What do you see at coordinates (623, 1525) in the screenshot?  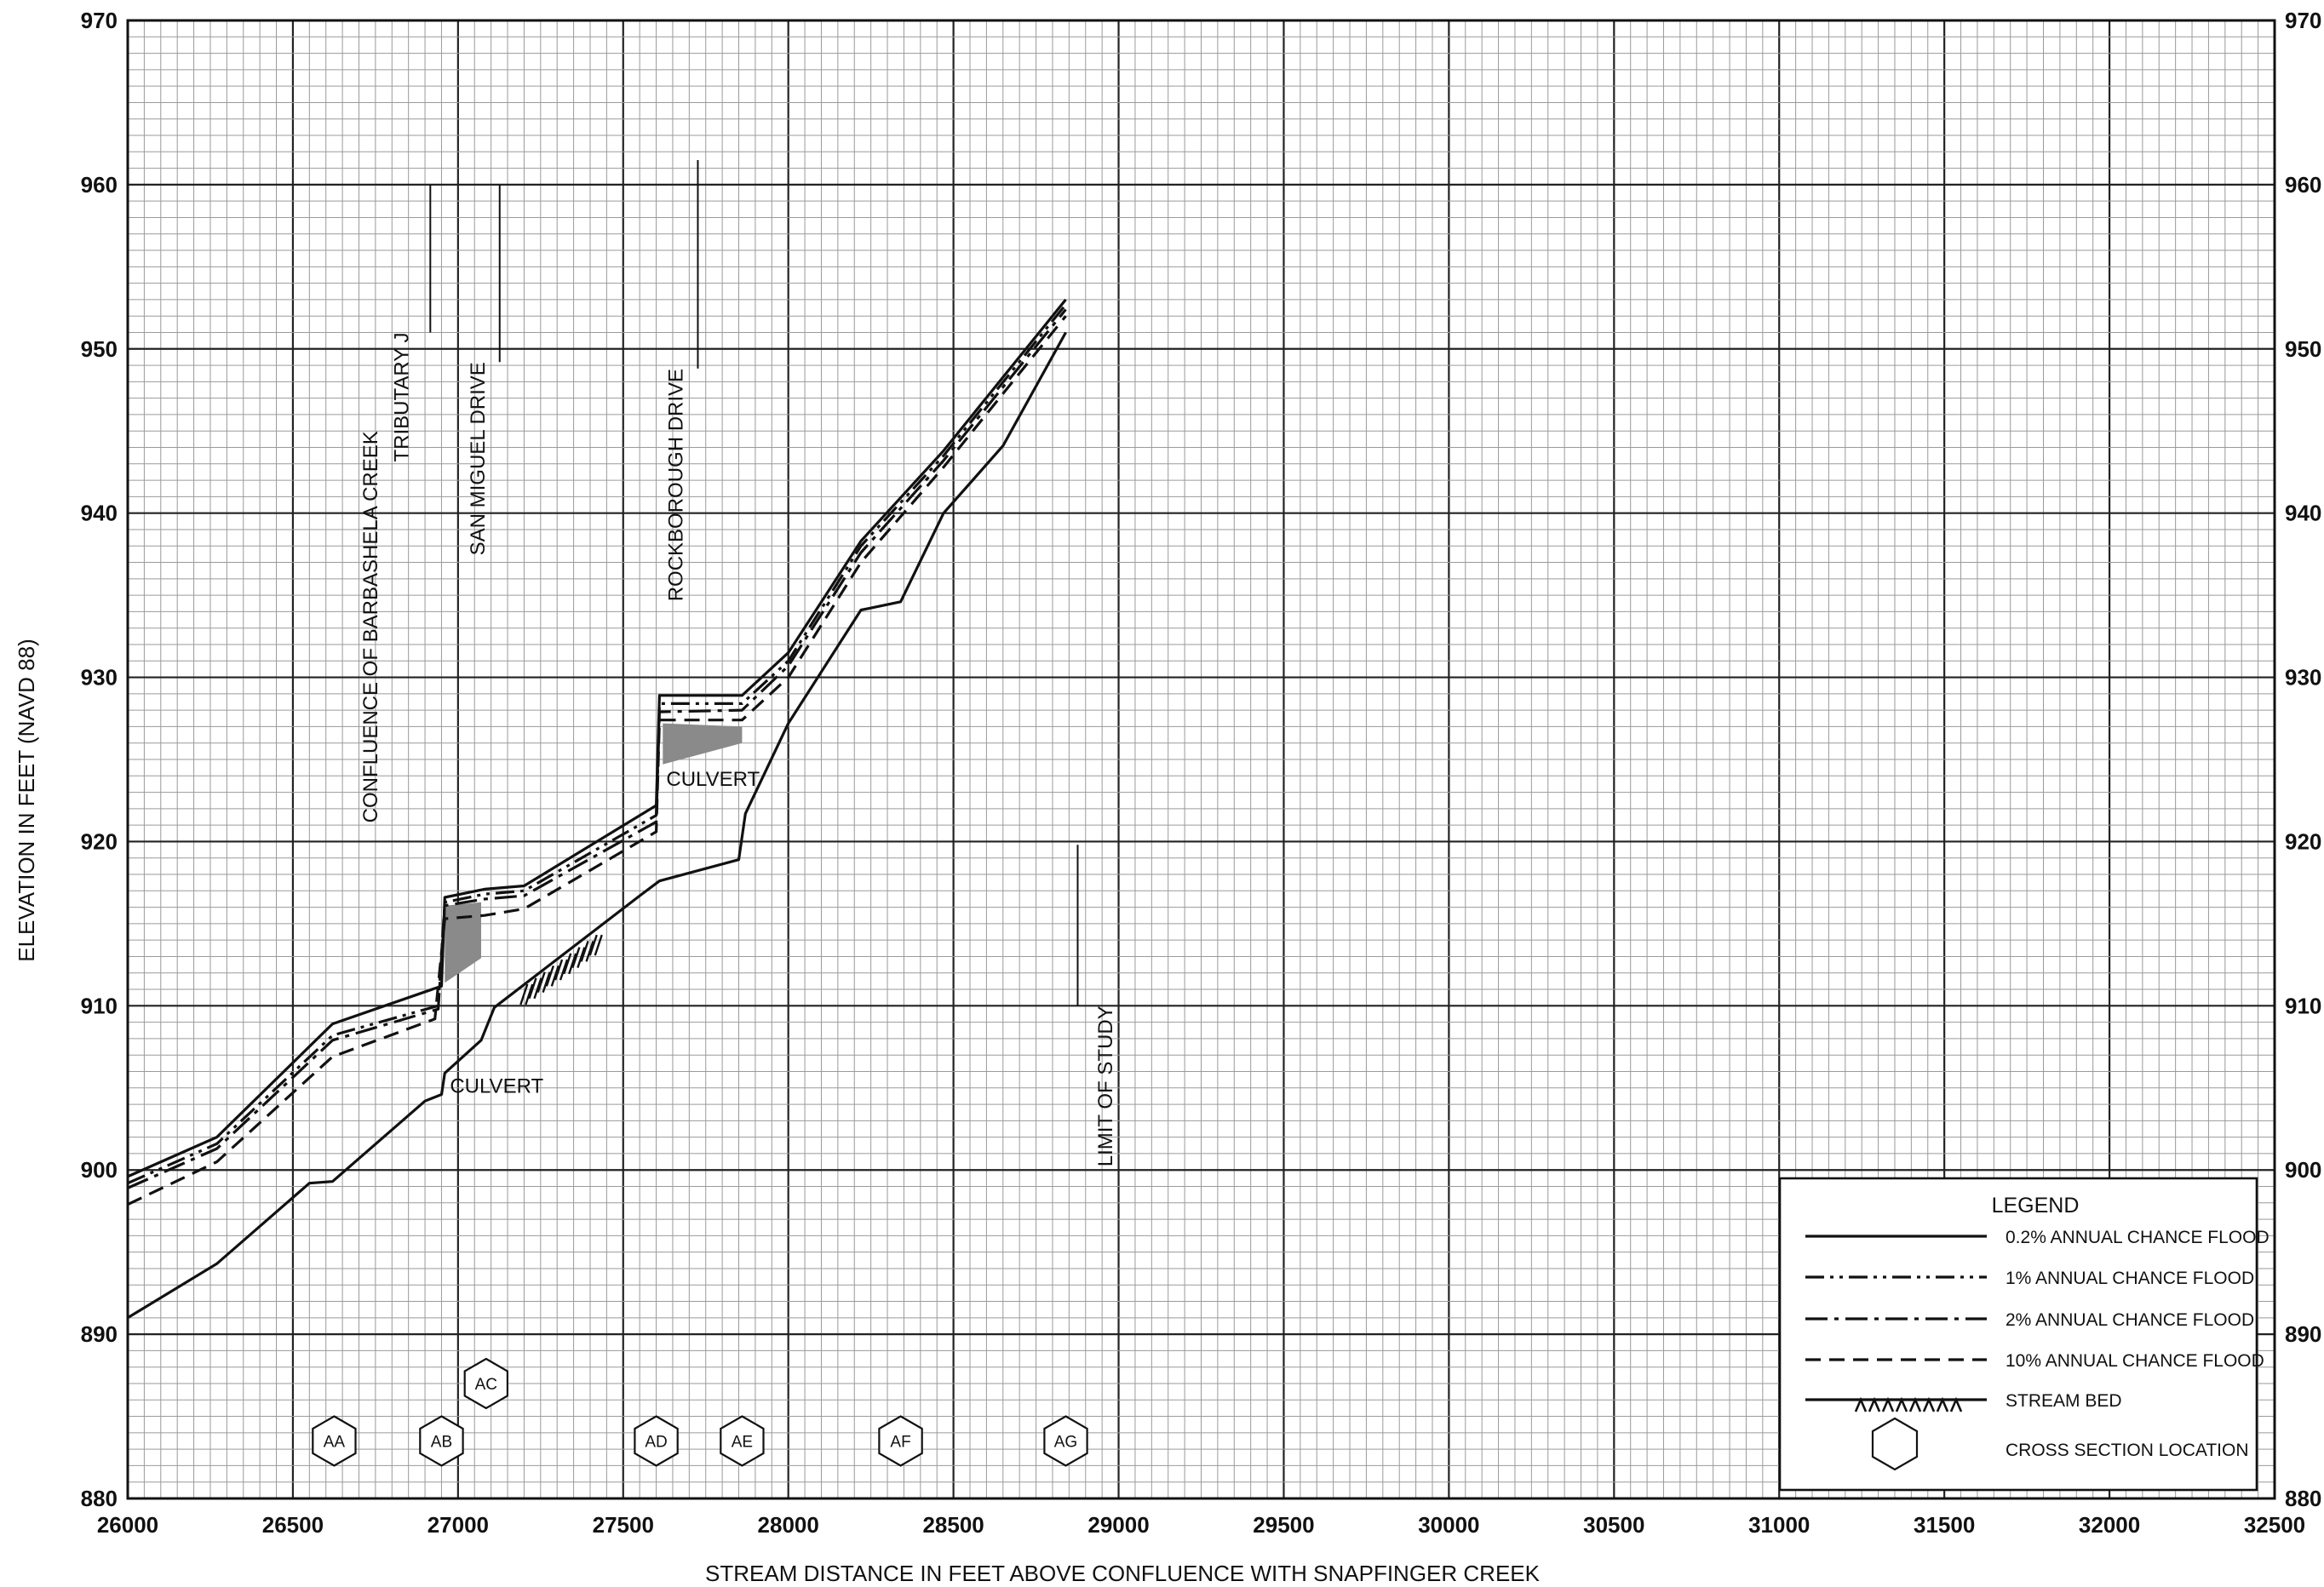 I see `x-tick-label: 27500` at bounding box center [623, 1525].